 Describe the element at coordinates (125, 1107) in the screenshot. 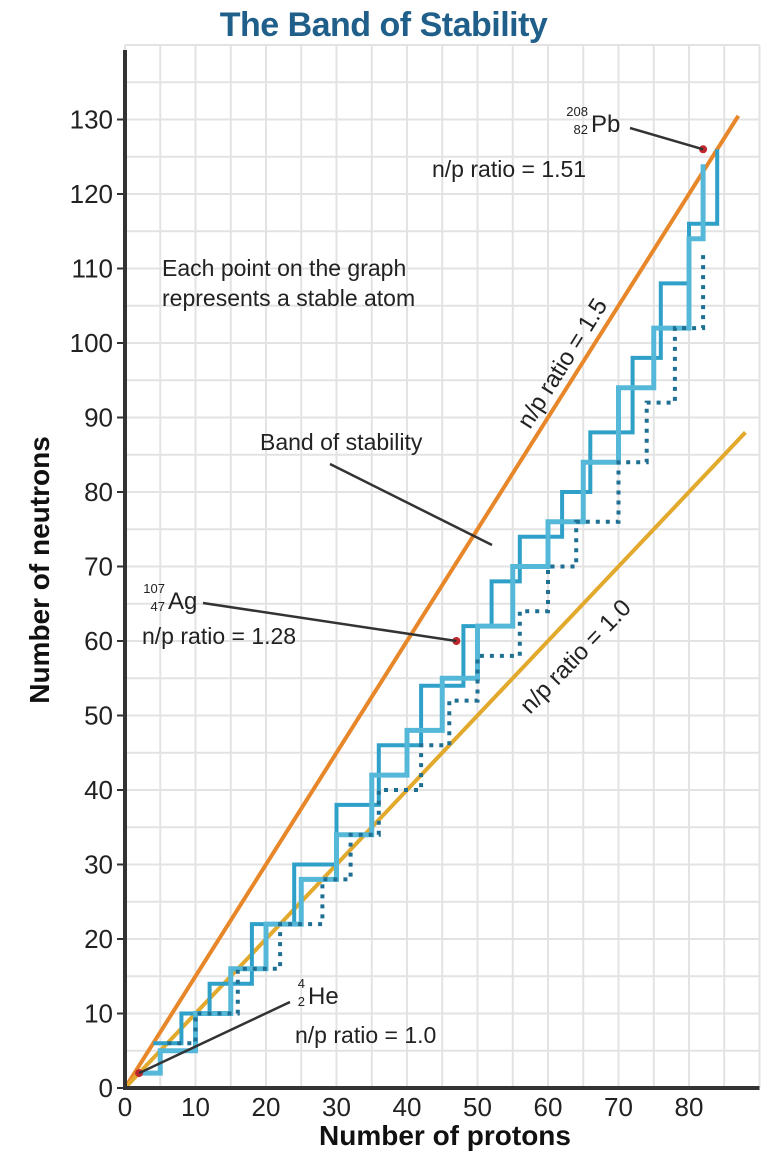

I see `x-tick-label: 0` at that location.